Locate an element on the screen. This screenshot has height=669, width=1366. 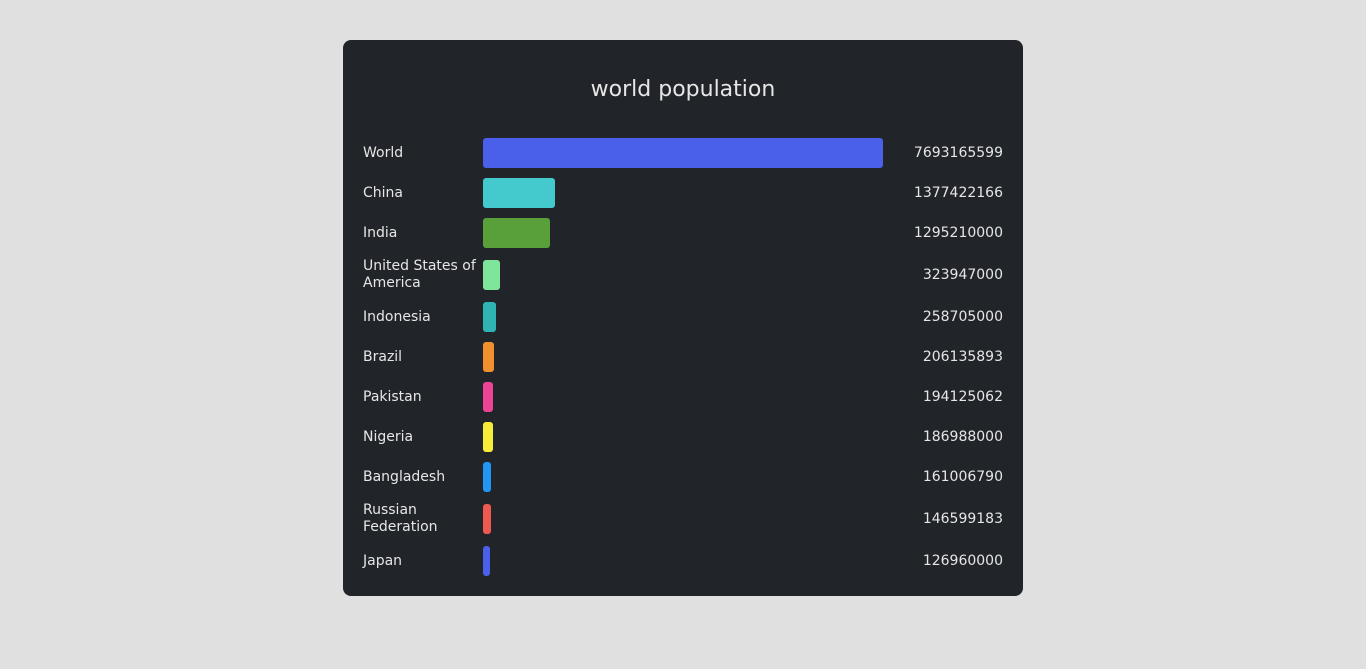
bar-row: World 7693165599 is located at coordinates (683, 153).